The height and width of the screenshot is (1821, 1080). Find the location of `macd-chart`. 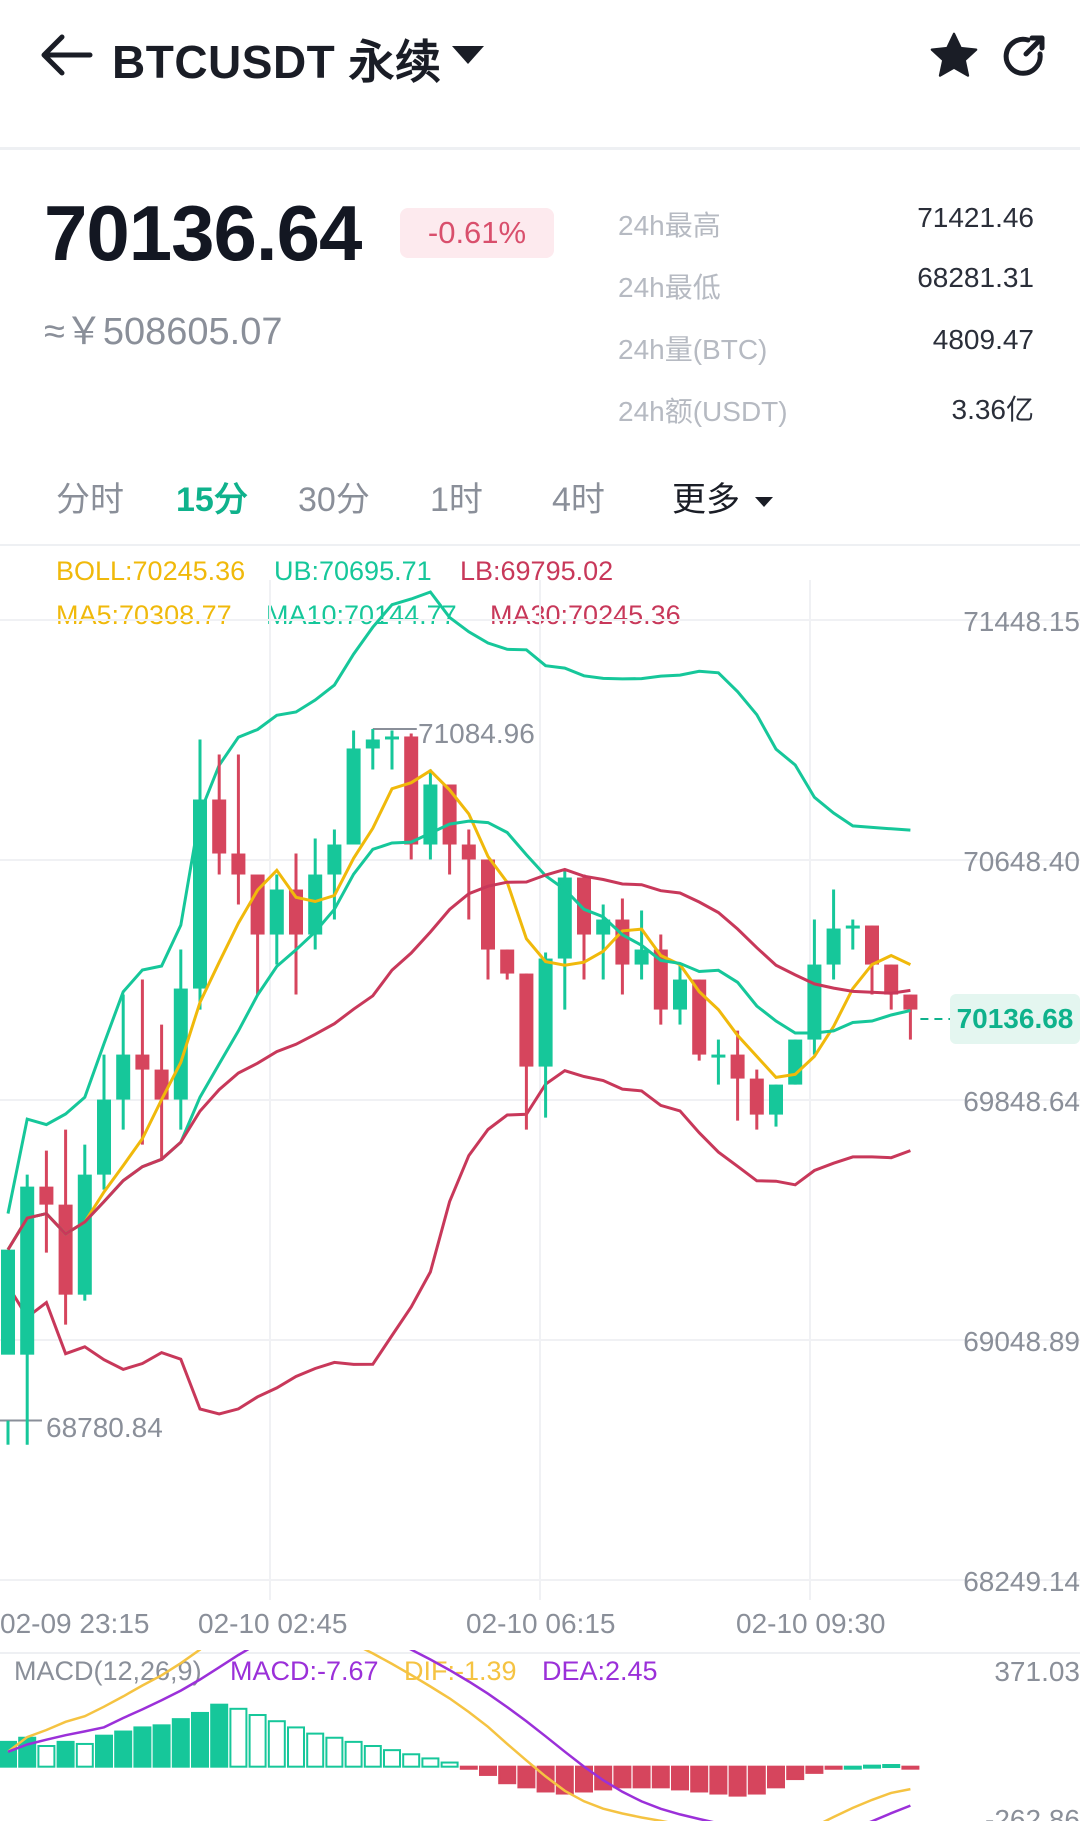

macd-chart is located at coordinates (540, 1735).